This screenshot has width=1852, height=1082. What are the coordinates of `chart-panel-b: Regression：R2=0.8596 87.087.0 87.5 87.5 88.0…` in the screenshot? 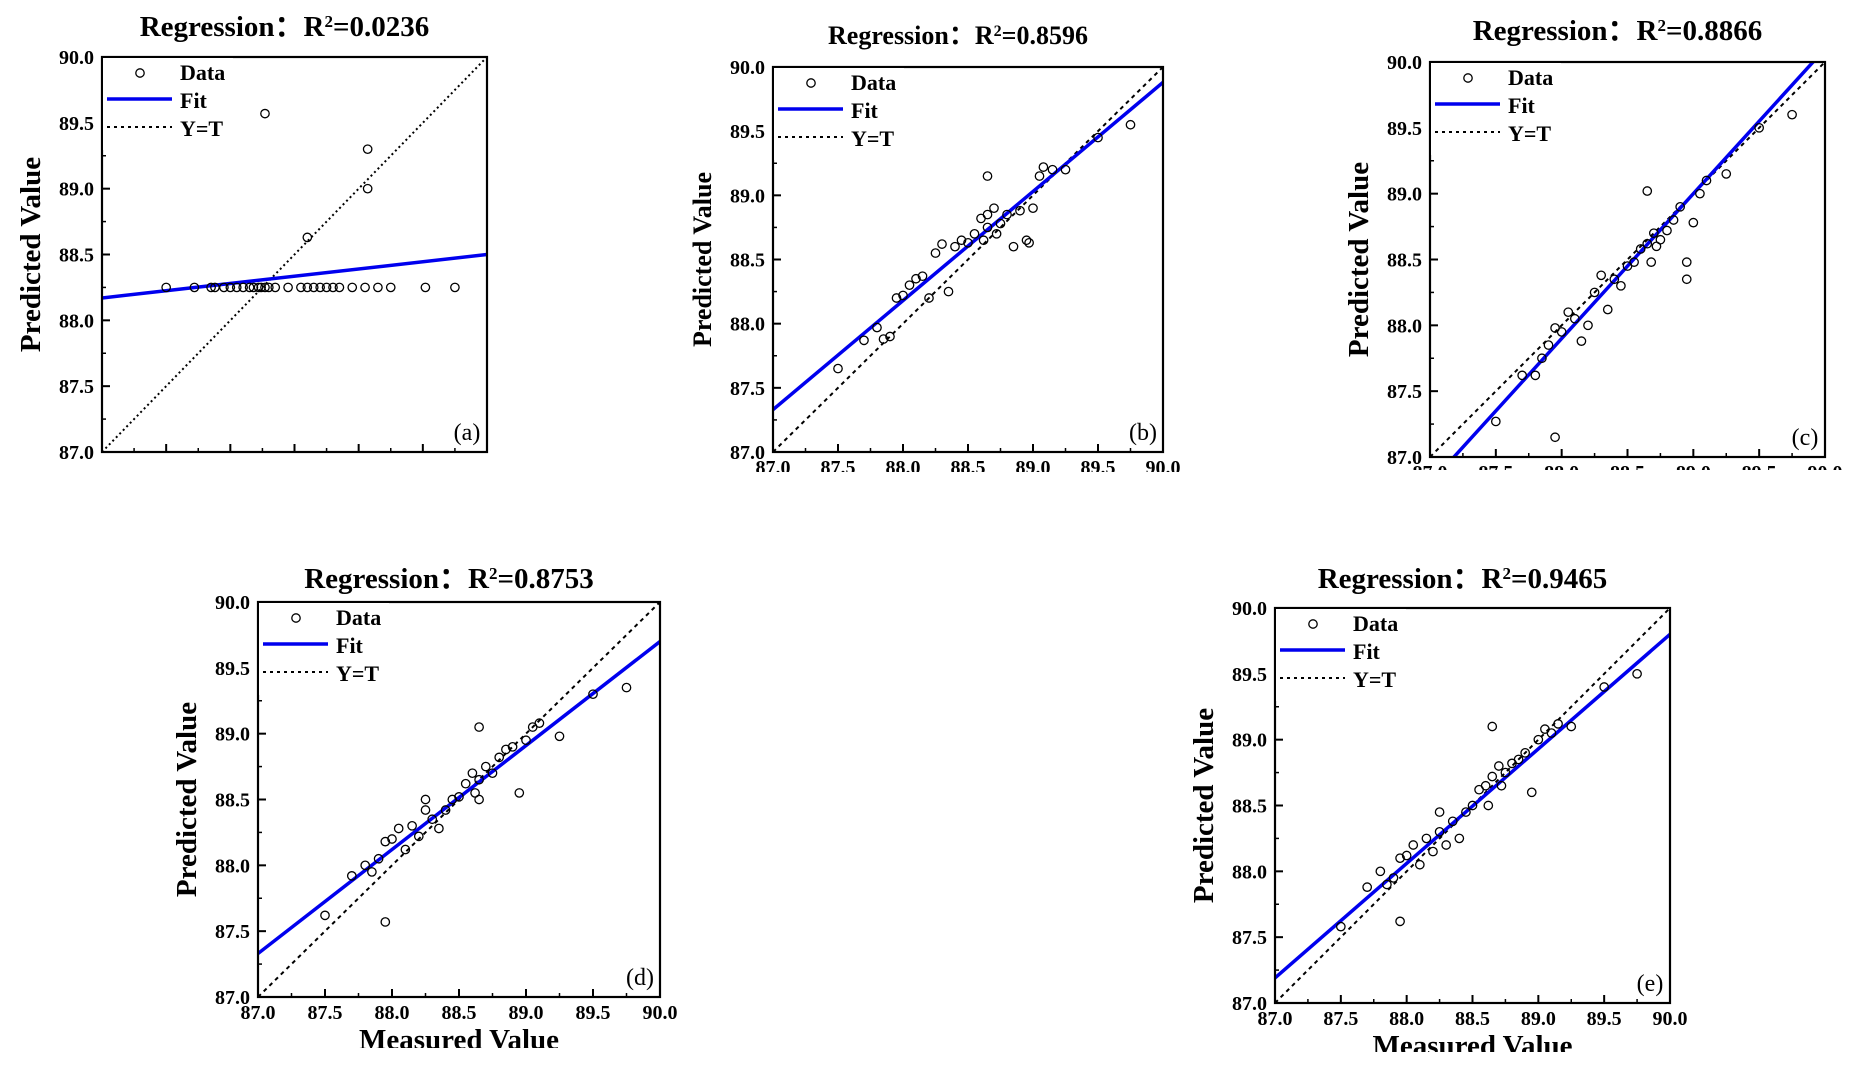 It's located at (934, 246).